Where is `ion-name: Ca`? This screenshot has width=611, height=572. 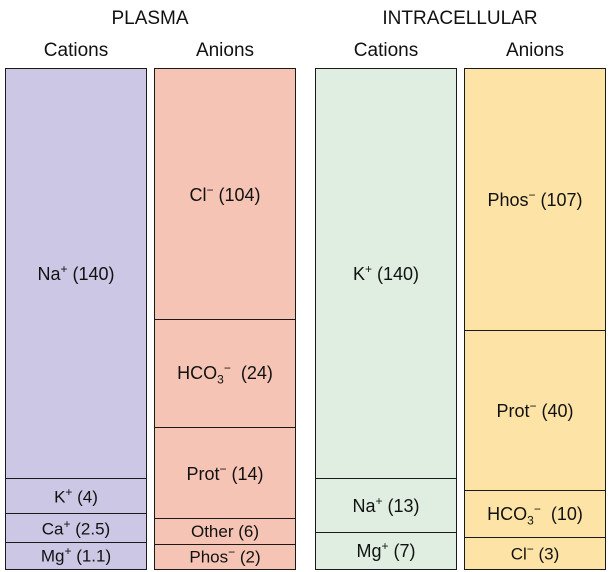
ion-name: Ca is located at coordinates (52, 529).